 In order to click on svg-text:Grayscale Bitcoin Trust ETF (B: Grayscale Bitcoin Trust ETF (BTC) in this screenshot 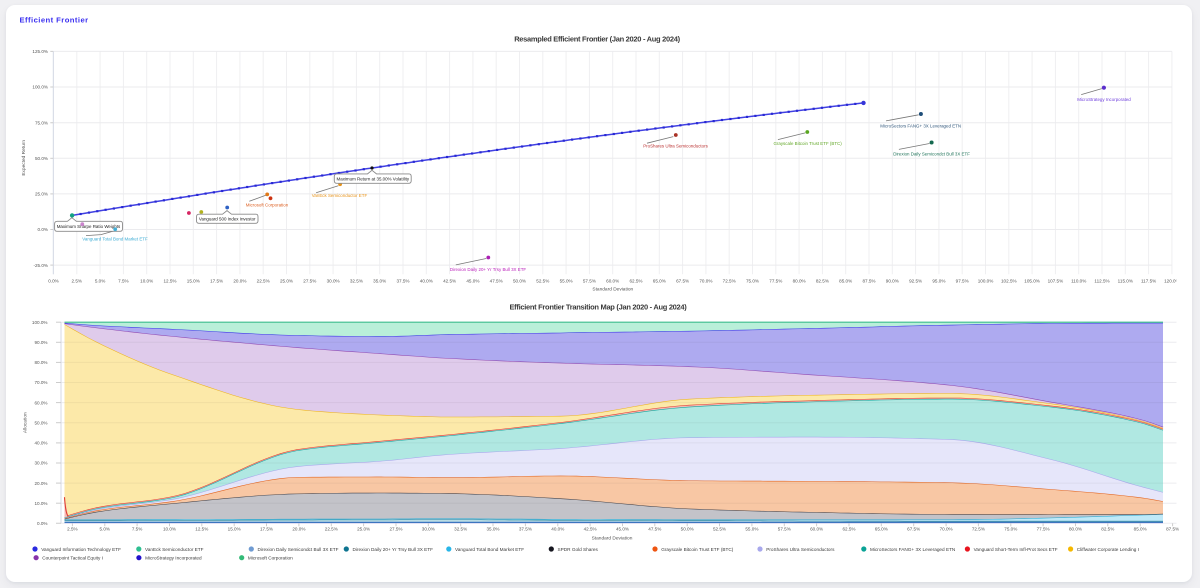, I will do `click(697, 549)`.